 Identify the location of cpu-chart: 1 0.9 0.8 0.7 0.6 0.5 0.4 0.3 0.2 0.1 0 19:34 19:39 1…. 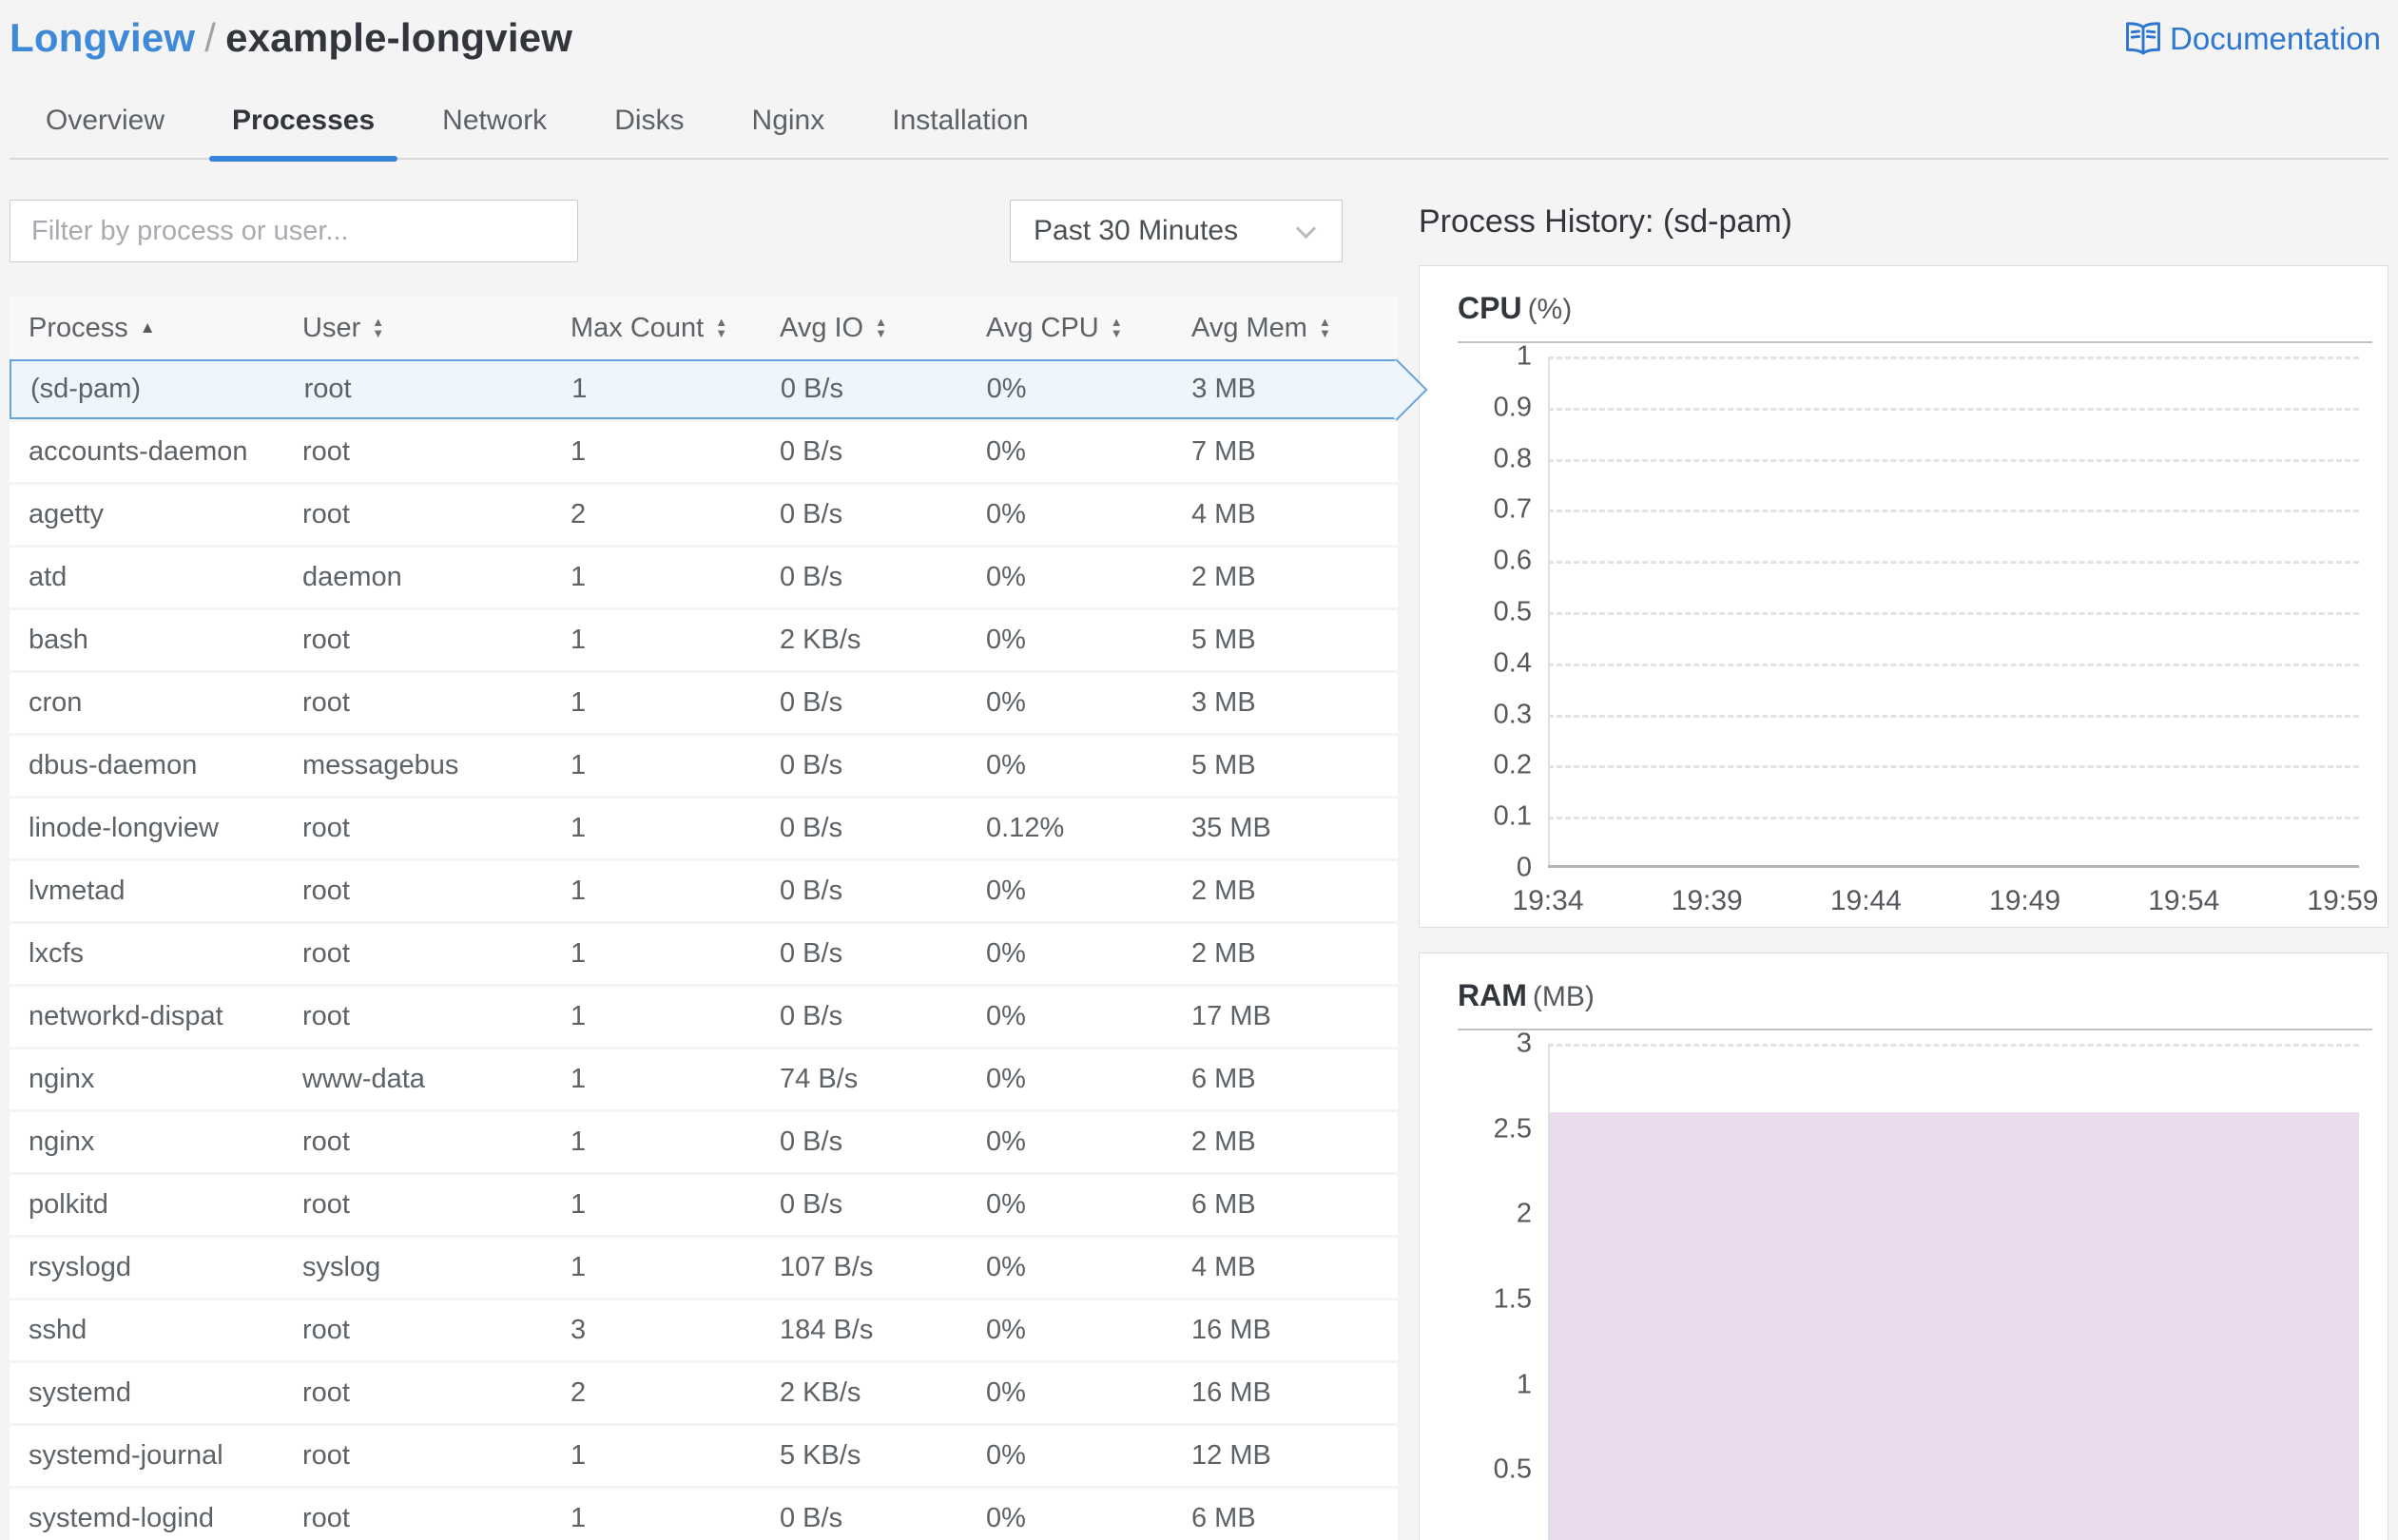
(1918, 634).